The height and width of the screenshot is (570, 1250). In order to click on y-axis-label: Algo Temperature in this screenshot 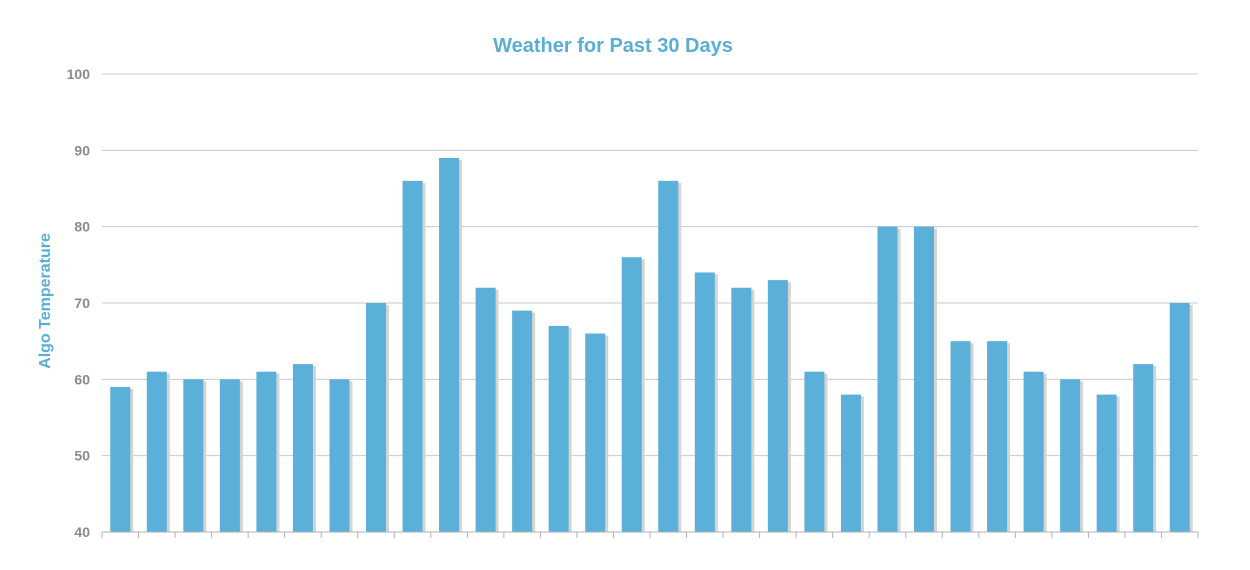, I will do `click(45, 301)`.